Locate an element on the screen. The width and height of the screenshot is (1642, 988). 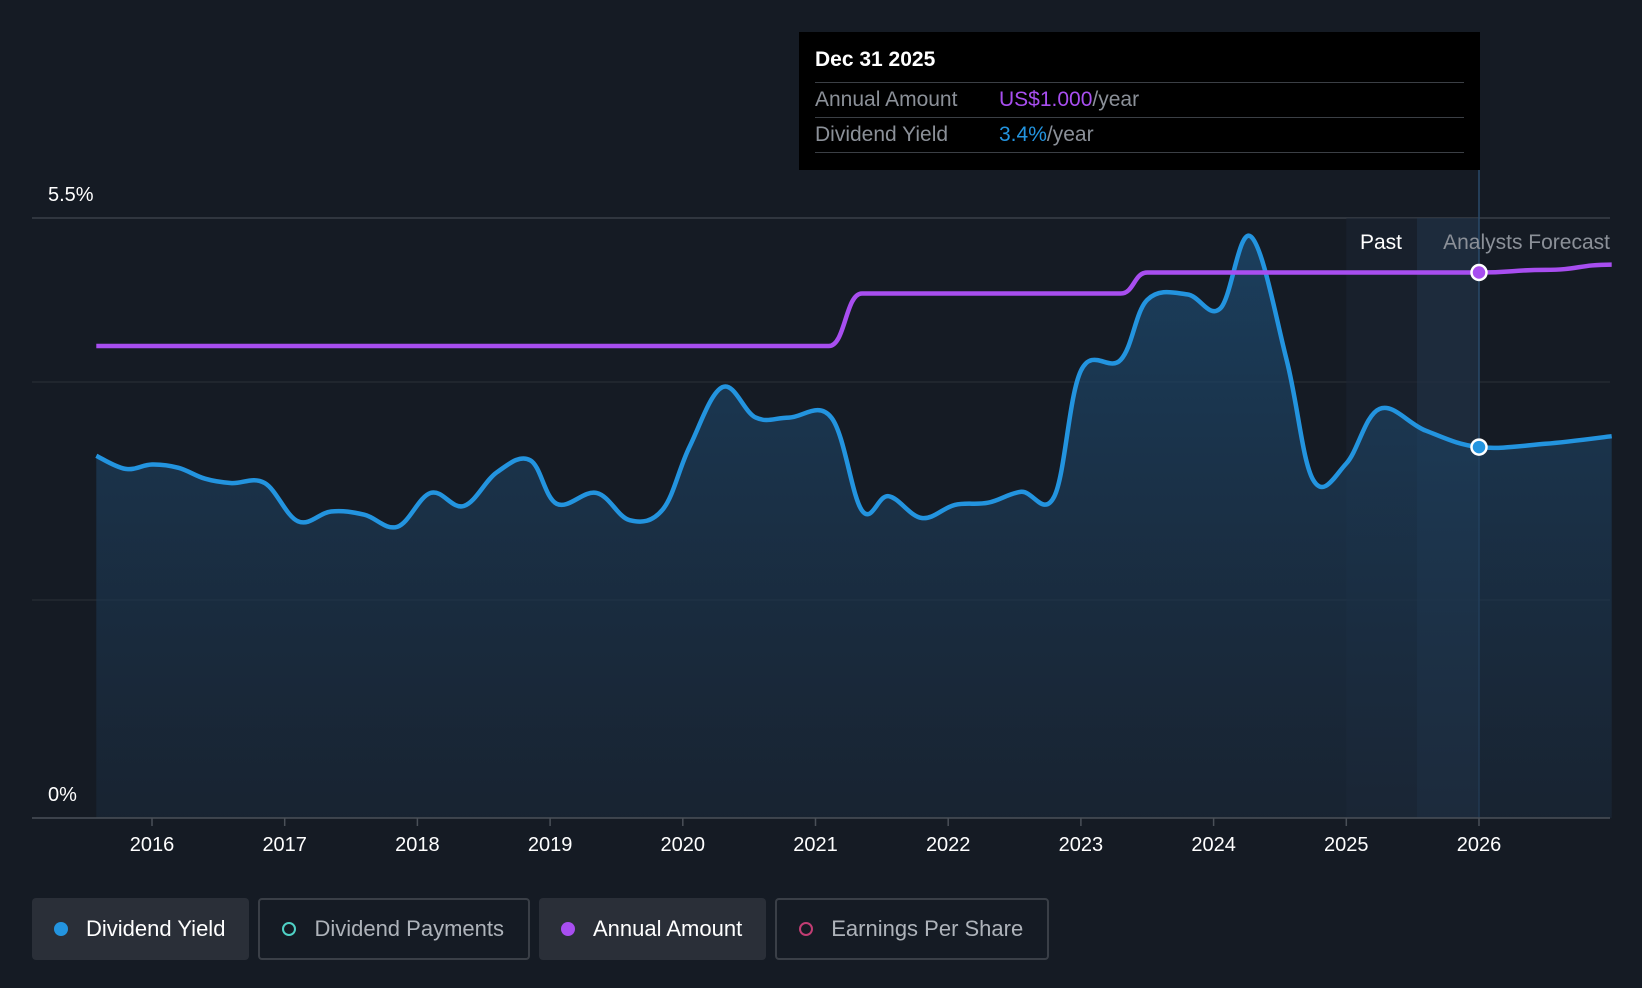
dividend-payments-circle-icon is located at coordinates (289, 929).